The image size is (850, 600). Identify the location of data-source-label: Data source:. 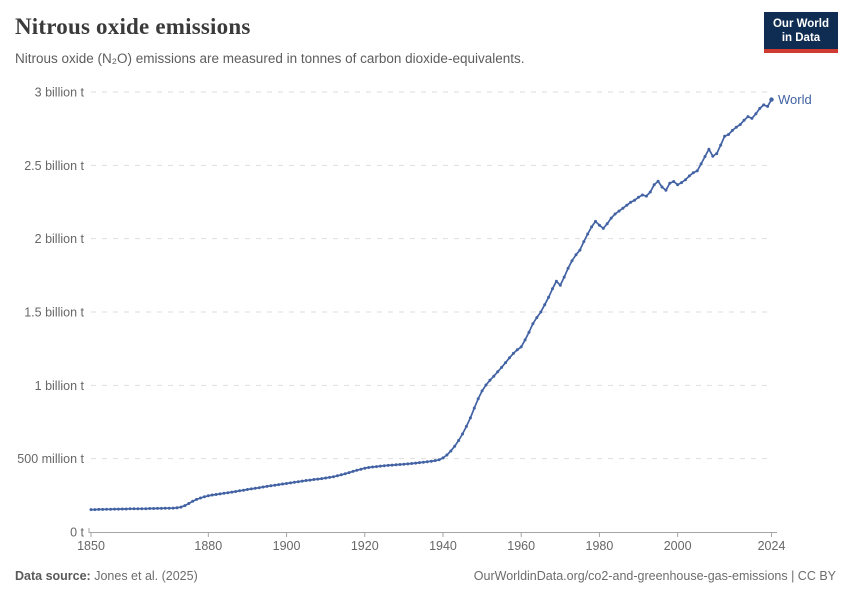
(53, 576).